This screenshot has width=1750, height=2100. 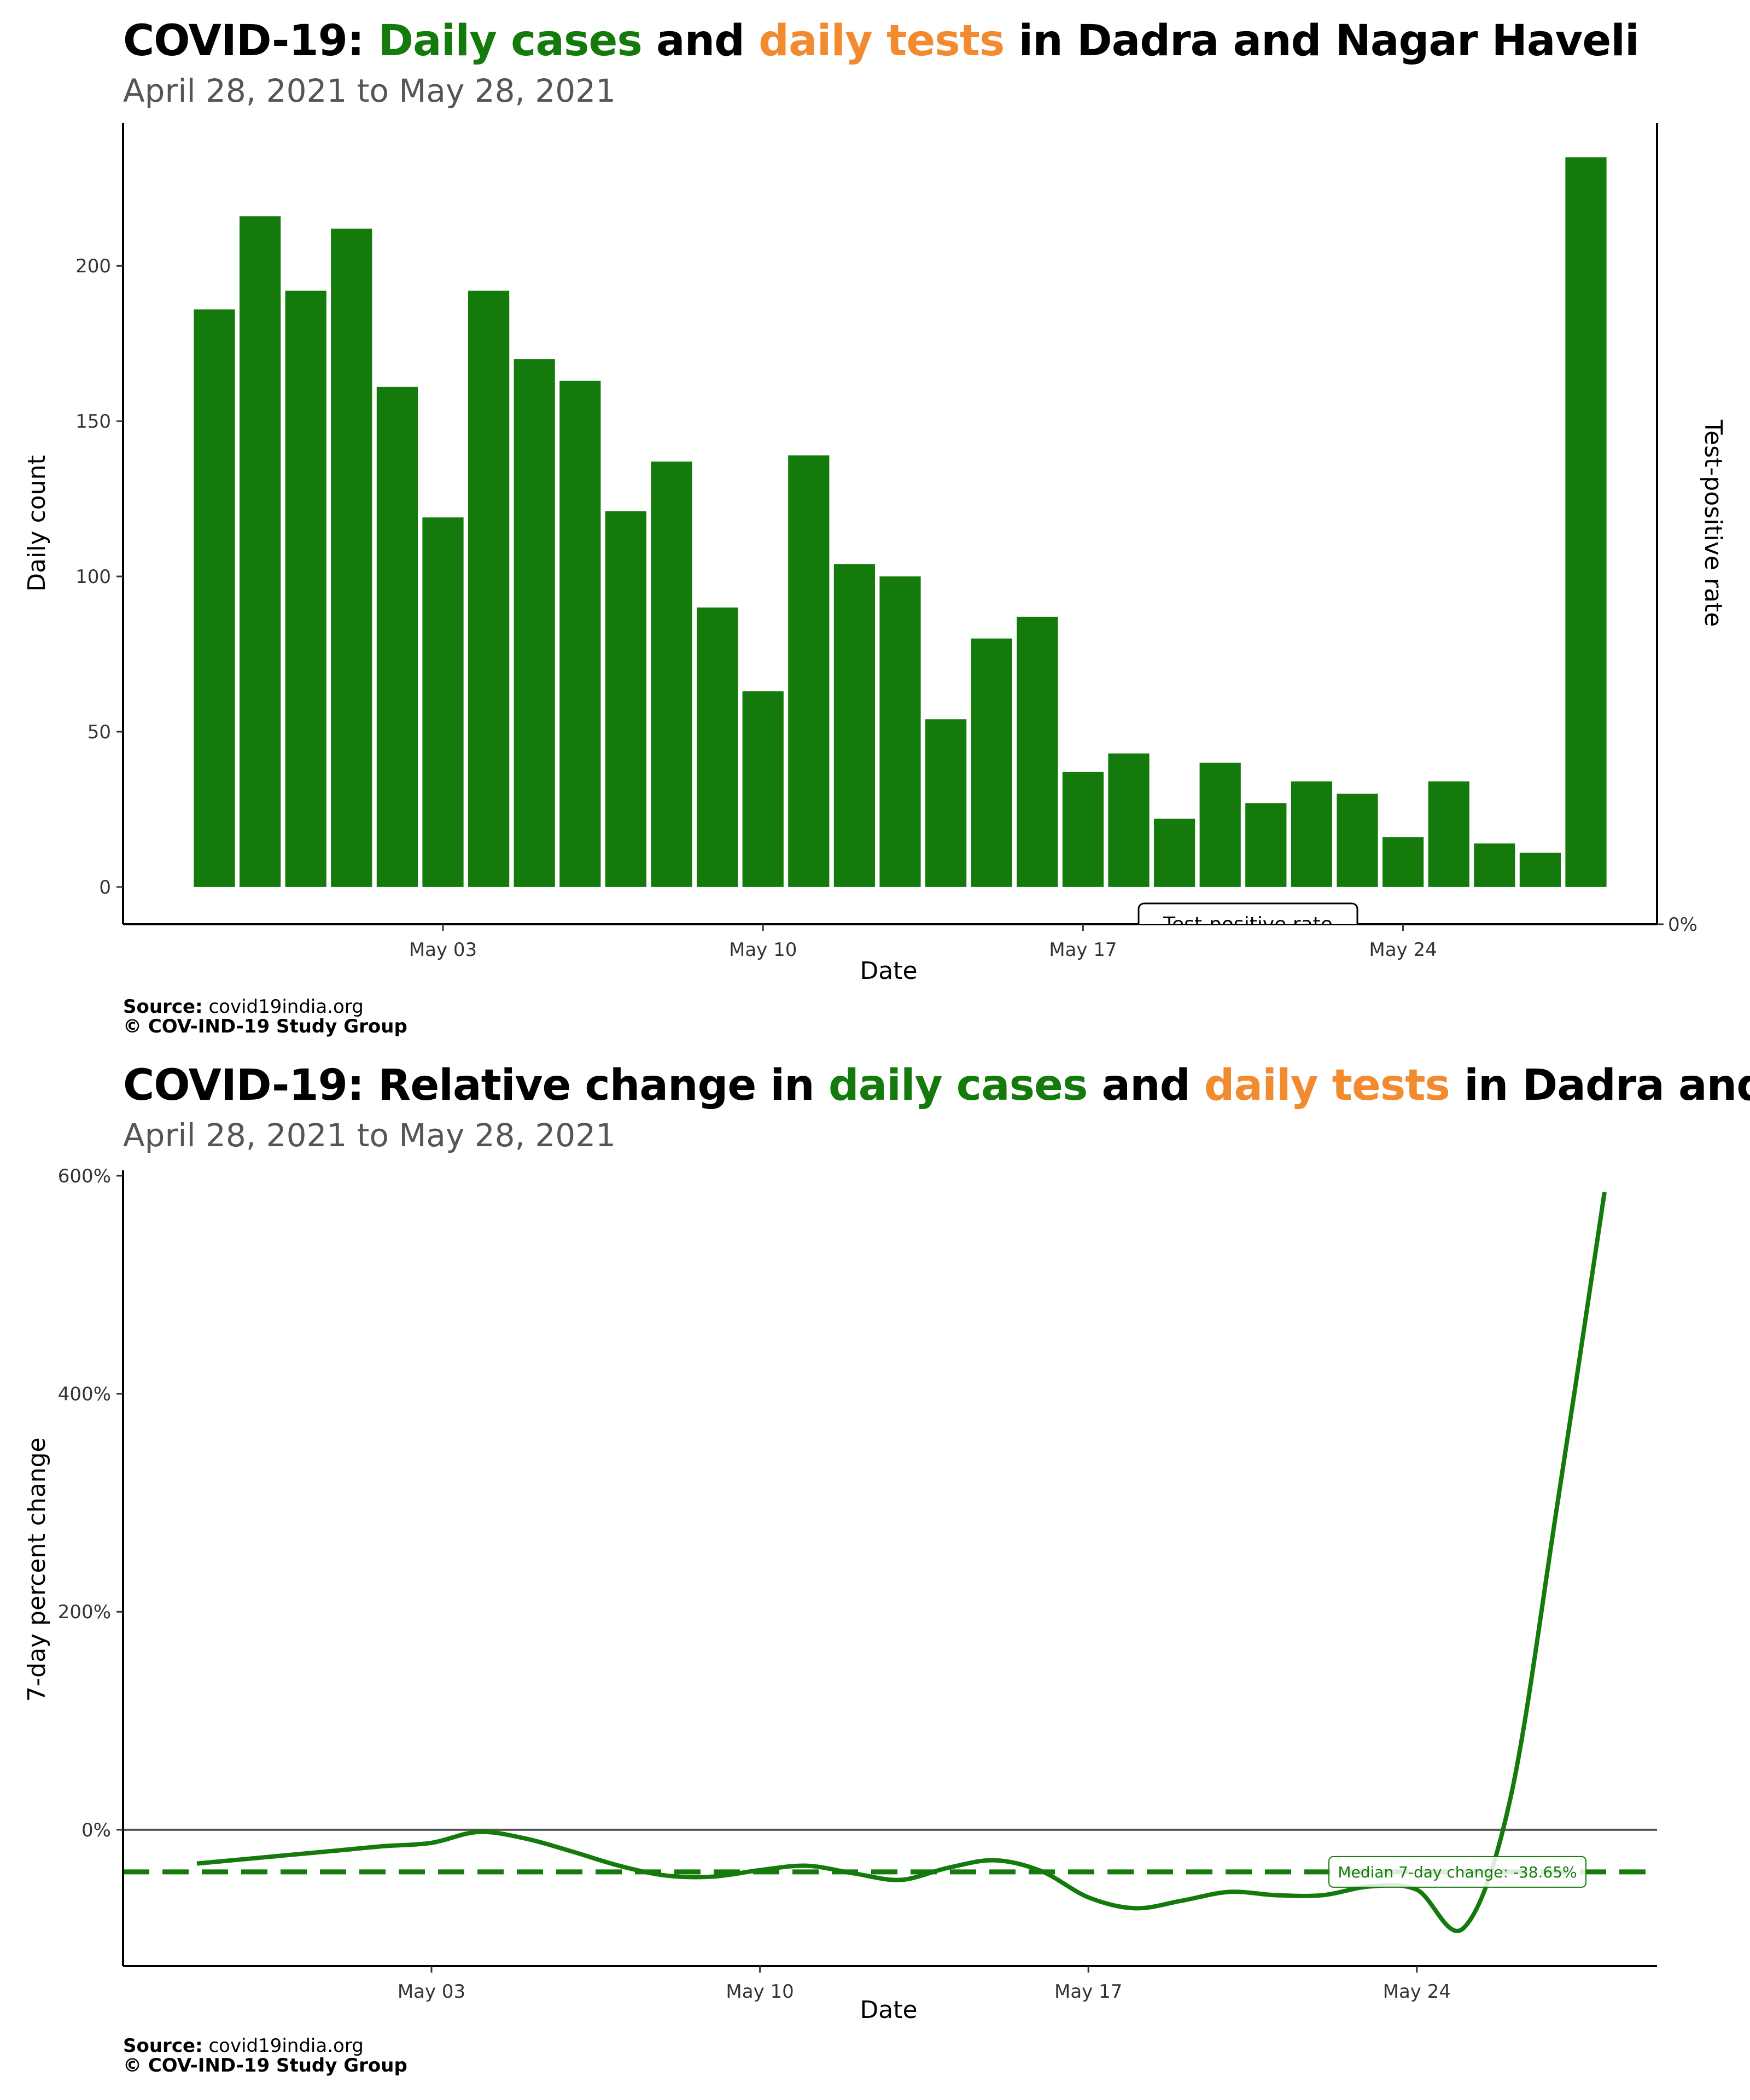 What do you see at coordinates (37, 523) in the screenshot?
I see `y-axis-title: Daily count` at bounding box center [37, 523].